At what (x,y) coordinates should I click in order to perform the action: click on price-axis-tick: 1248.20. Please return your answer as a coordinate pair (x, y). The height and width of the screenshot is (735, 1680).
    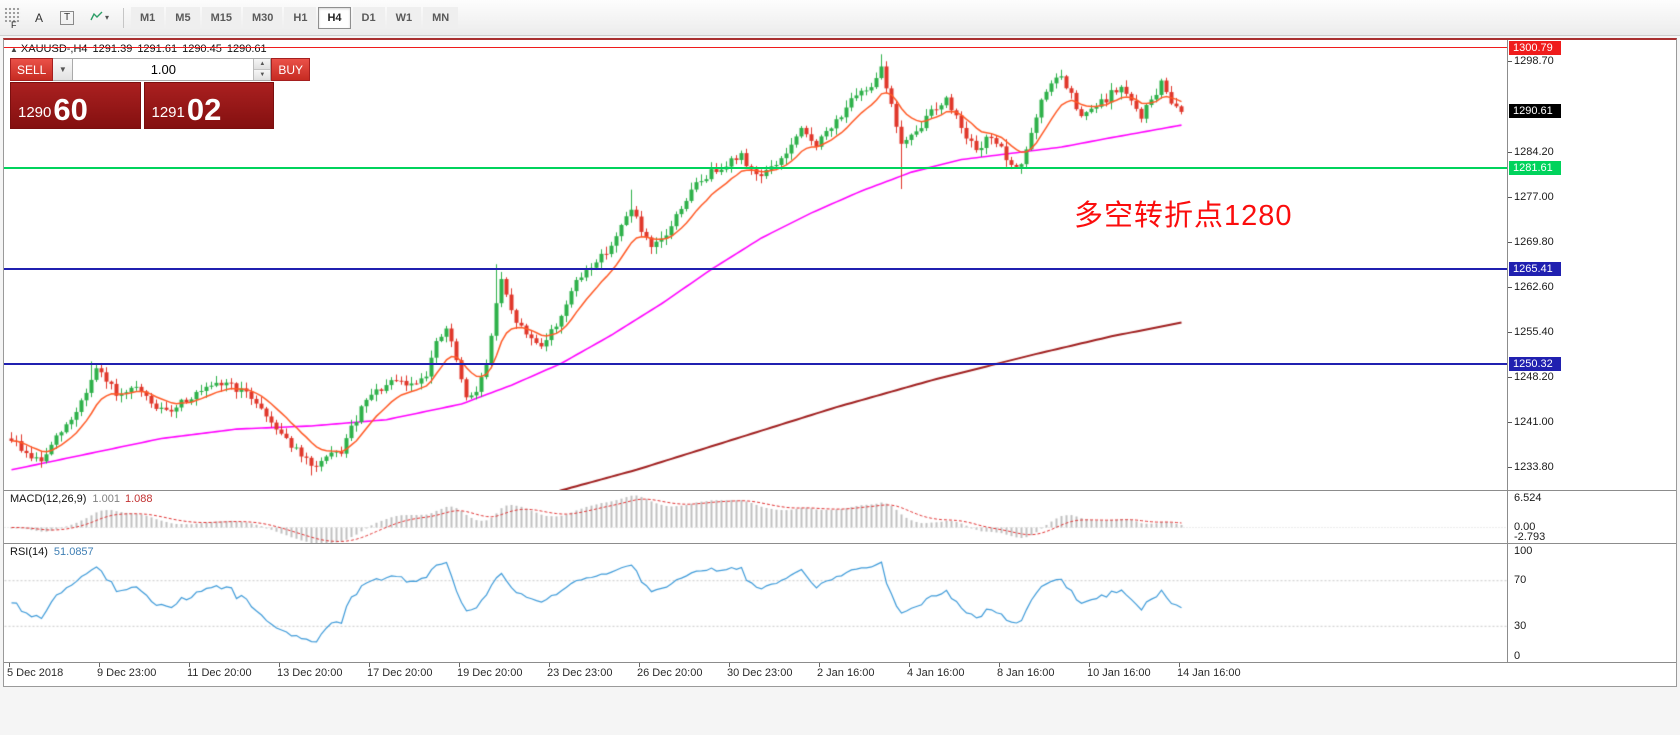
    Looking at the image, I should click on (1534, 377).